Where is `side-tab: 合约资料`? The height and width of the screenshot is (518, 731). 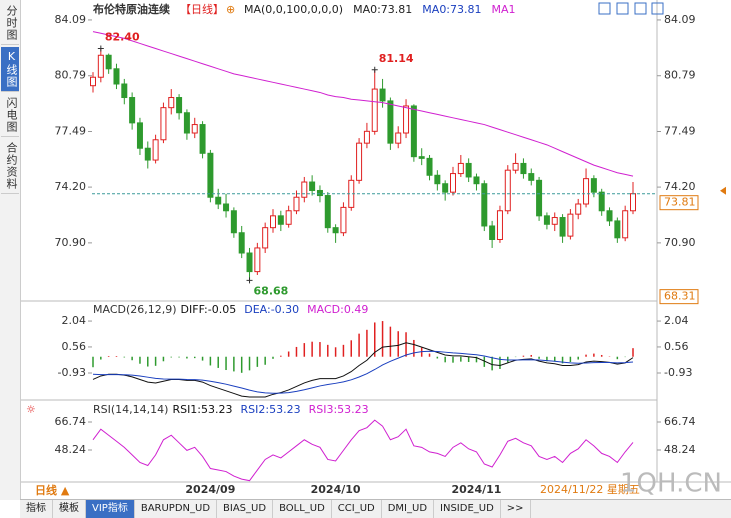
side-tab: 合约资料 is located at coordinates (10, 166).